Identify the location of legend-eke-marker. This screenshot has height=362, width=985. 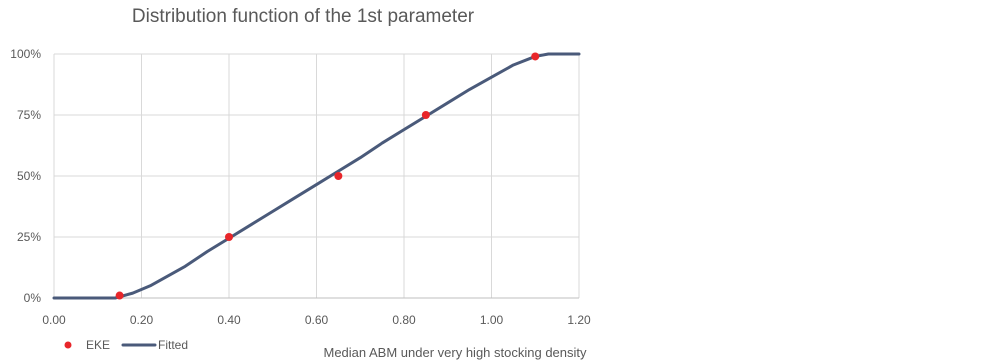
(68, 345).